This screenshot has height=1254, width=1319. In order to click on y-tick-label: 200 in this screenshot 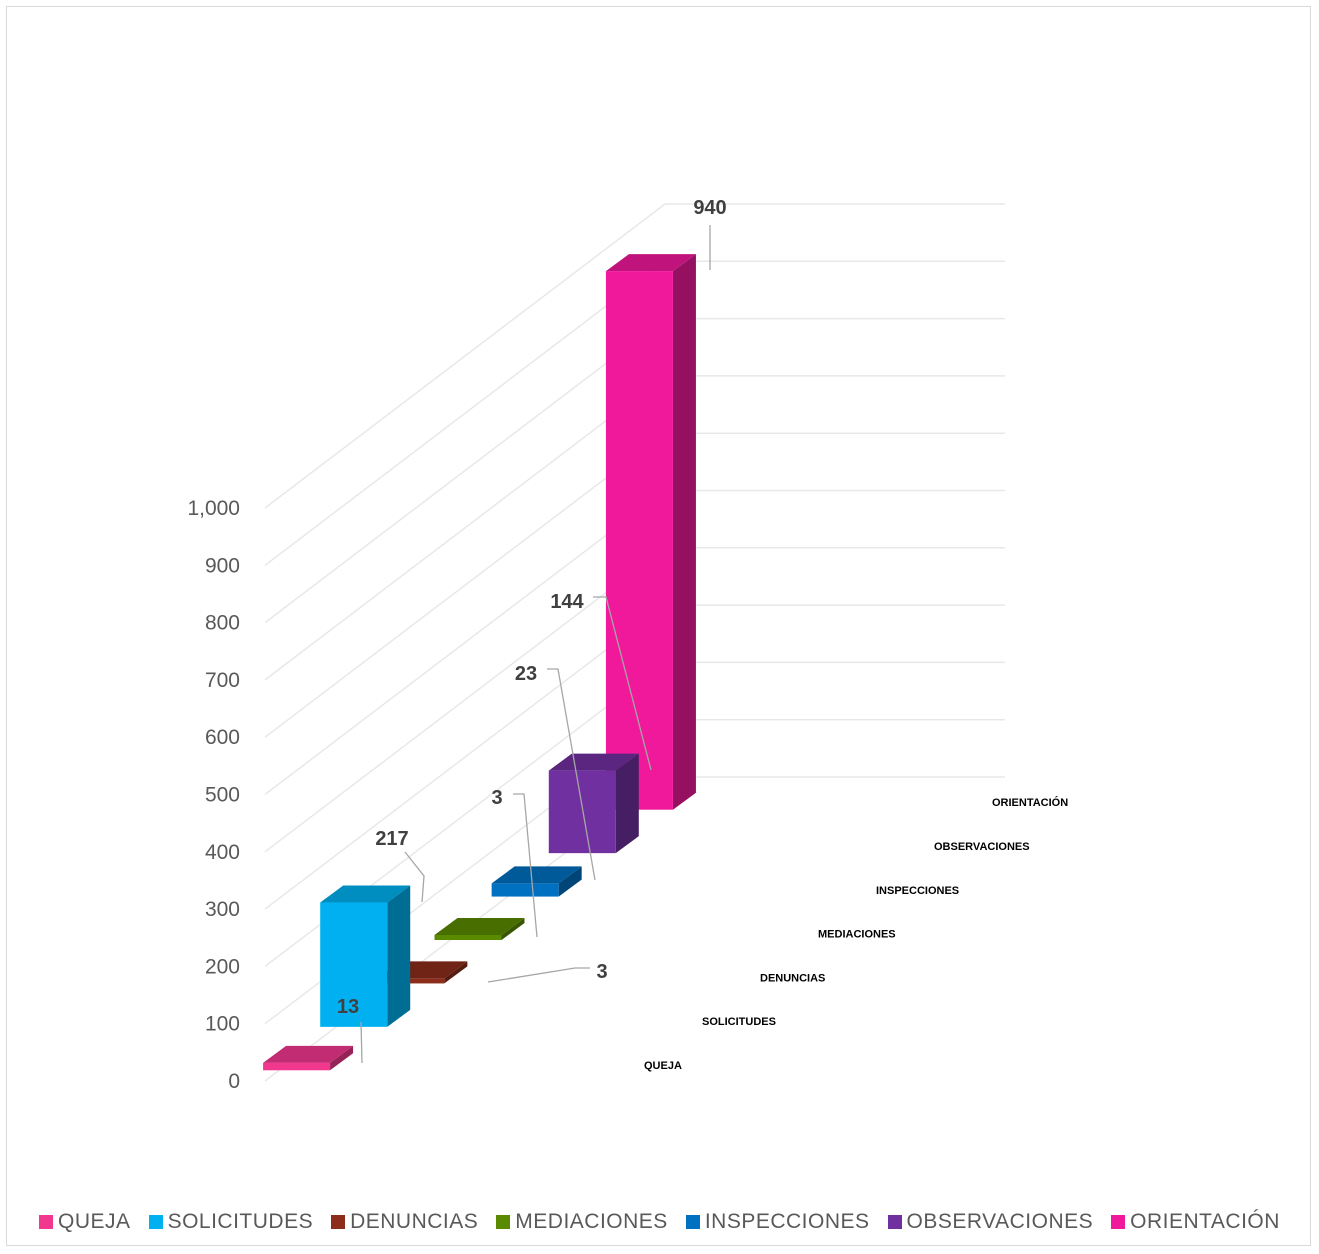, I will do `click(222, 966)`.